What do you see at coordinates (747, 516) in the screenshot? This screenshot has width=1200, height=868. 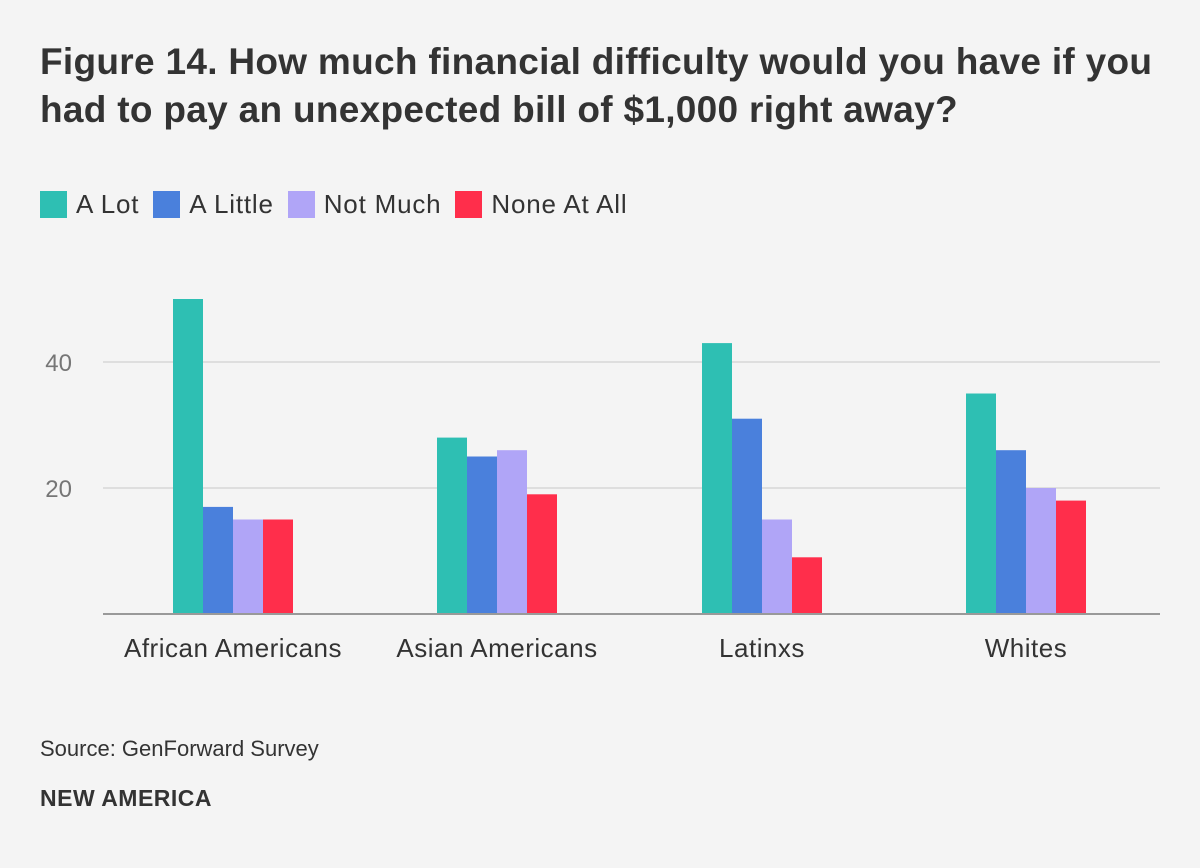 I see `bar-latinxs-a-little` at bounding box center [747, 516].